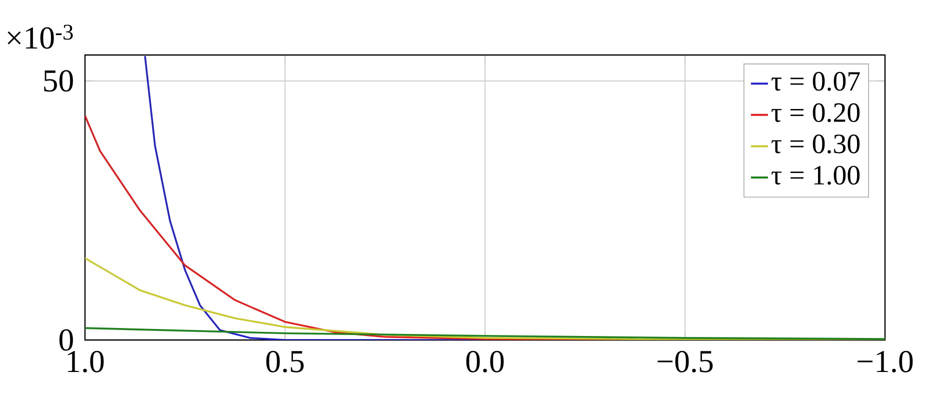  What do you see at coordinates (485, 361) in the screenshot?
I see `x-tick-label: 0.0` at bounding box center [485, 361].